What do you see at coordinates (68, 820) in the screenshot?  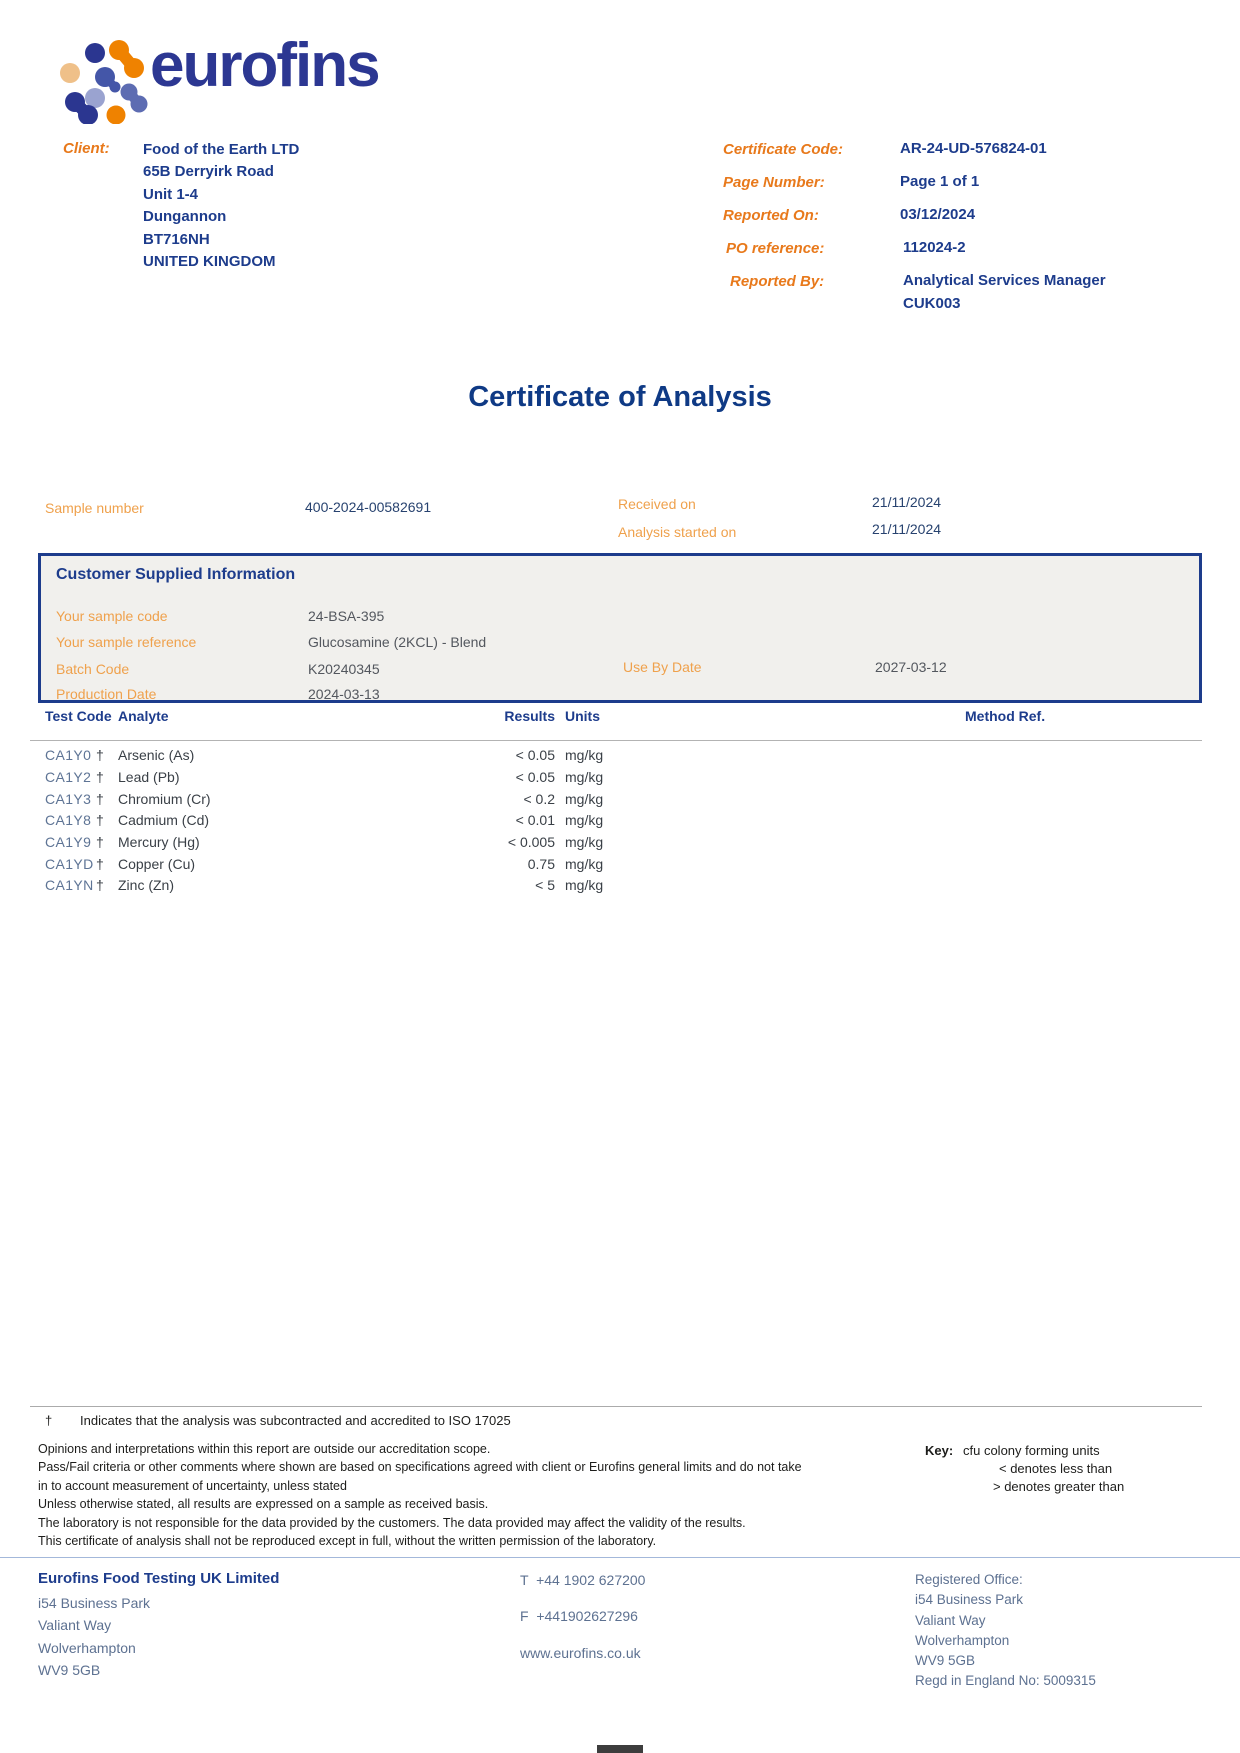 I see `test-code: CA1Y8` at bounding box center [68, 820].